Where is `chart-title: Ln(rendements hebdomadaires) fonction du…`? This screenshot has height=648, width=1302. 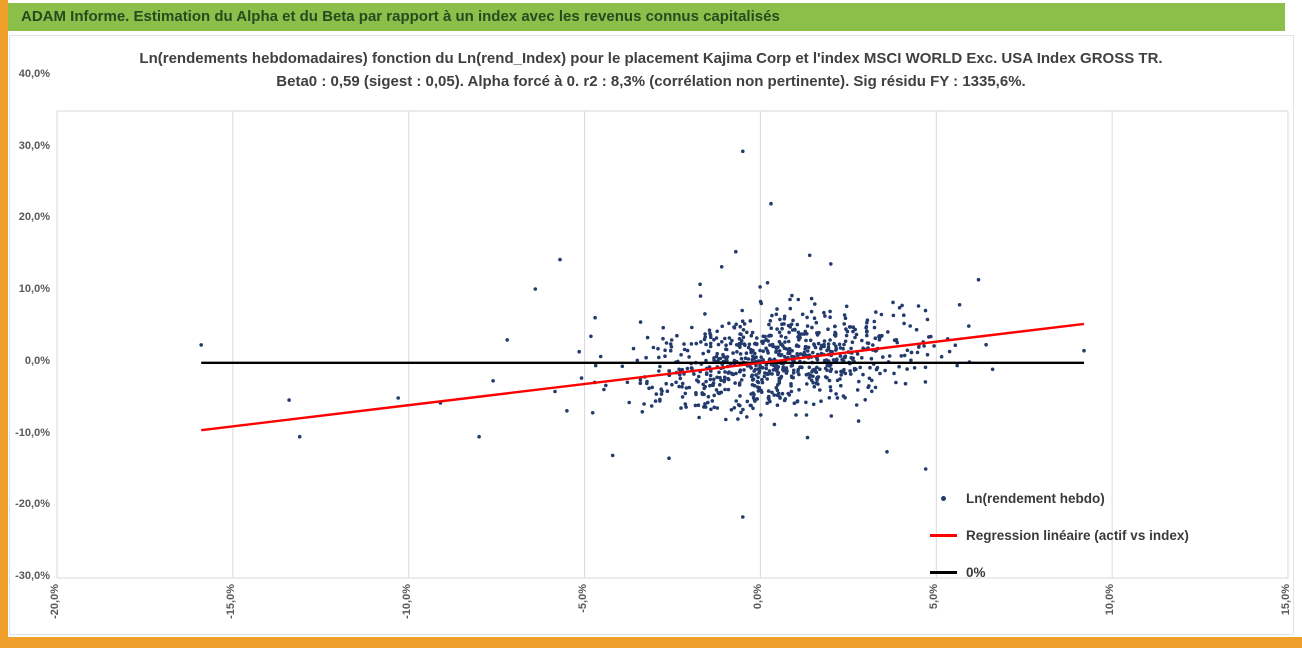 chart-title: Ln(rendements hebdomadaires) fonction du… is located at coordinates (651, 70).